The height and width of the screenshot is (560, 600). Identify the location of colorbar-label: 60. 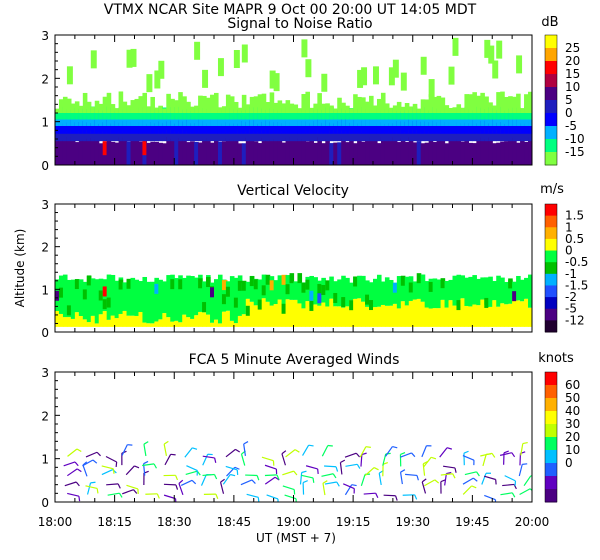
(572, 385).